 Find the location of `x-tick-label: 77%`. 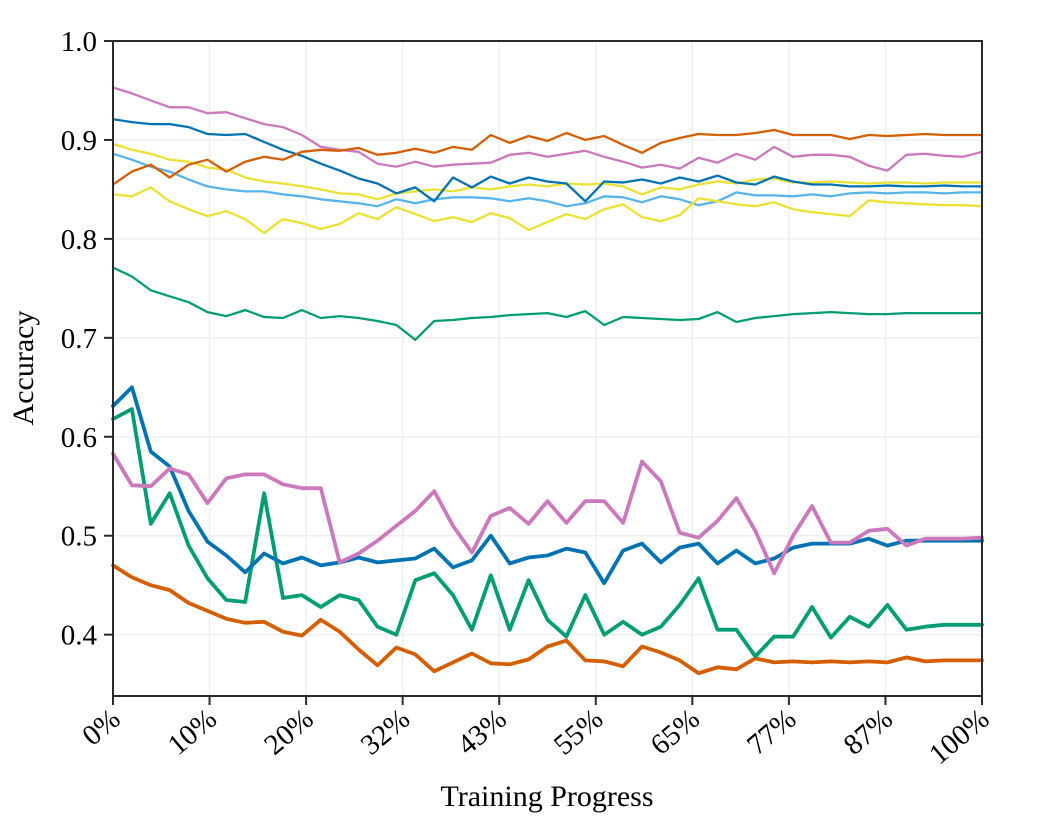

x-tick-label: 77% is located at coordinates (771, 732).